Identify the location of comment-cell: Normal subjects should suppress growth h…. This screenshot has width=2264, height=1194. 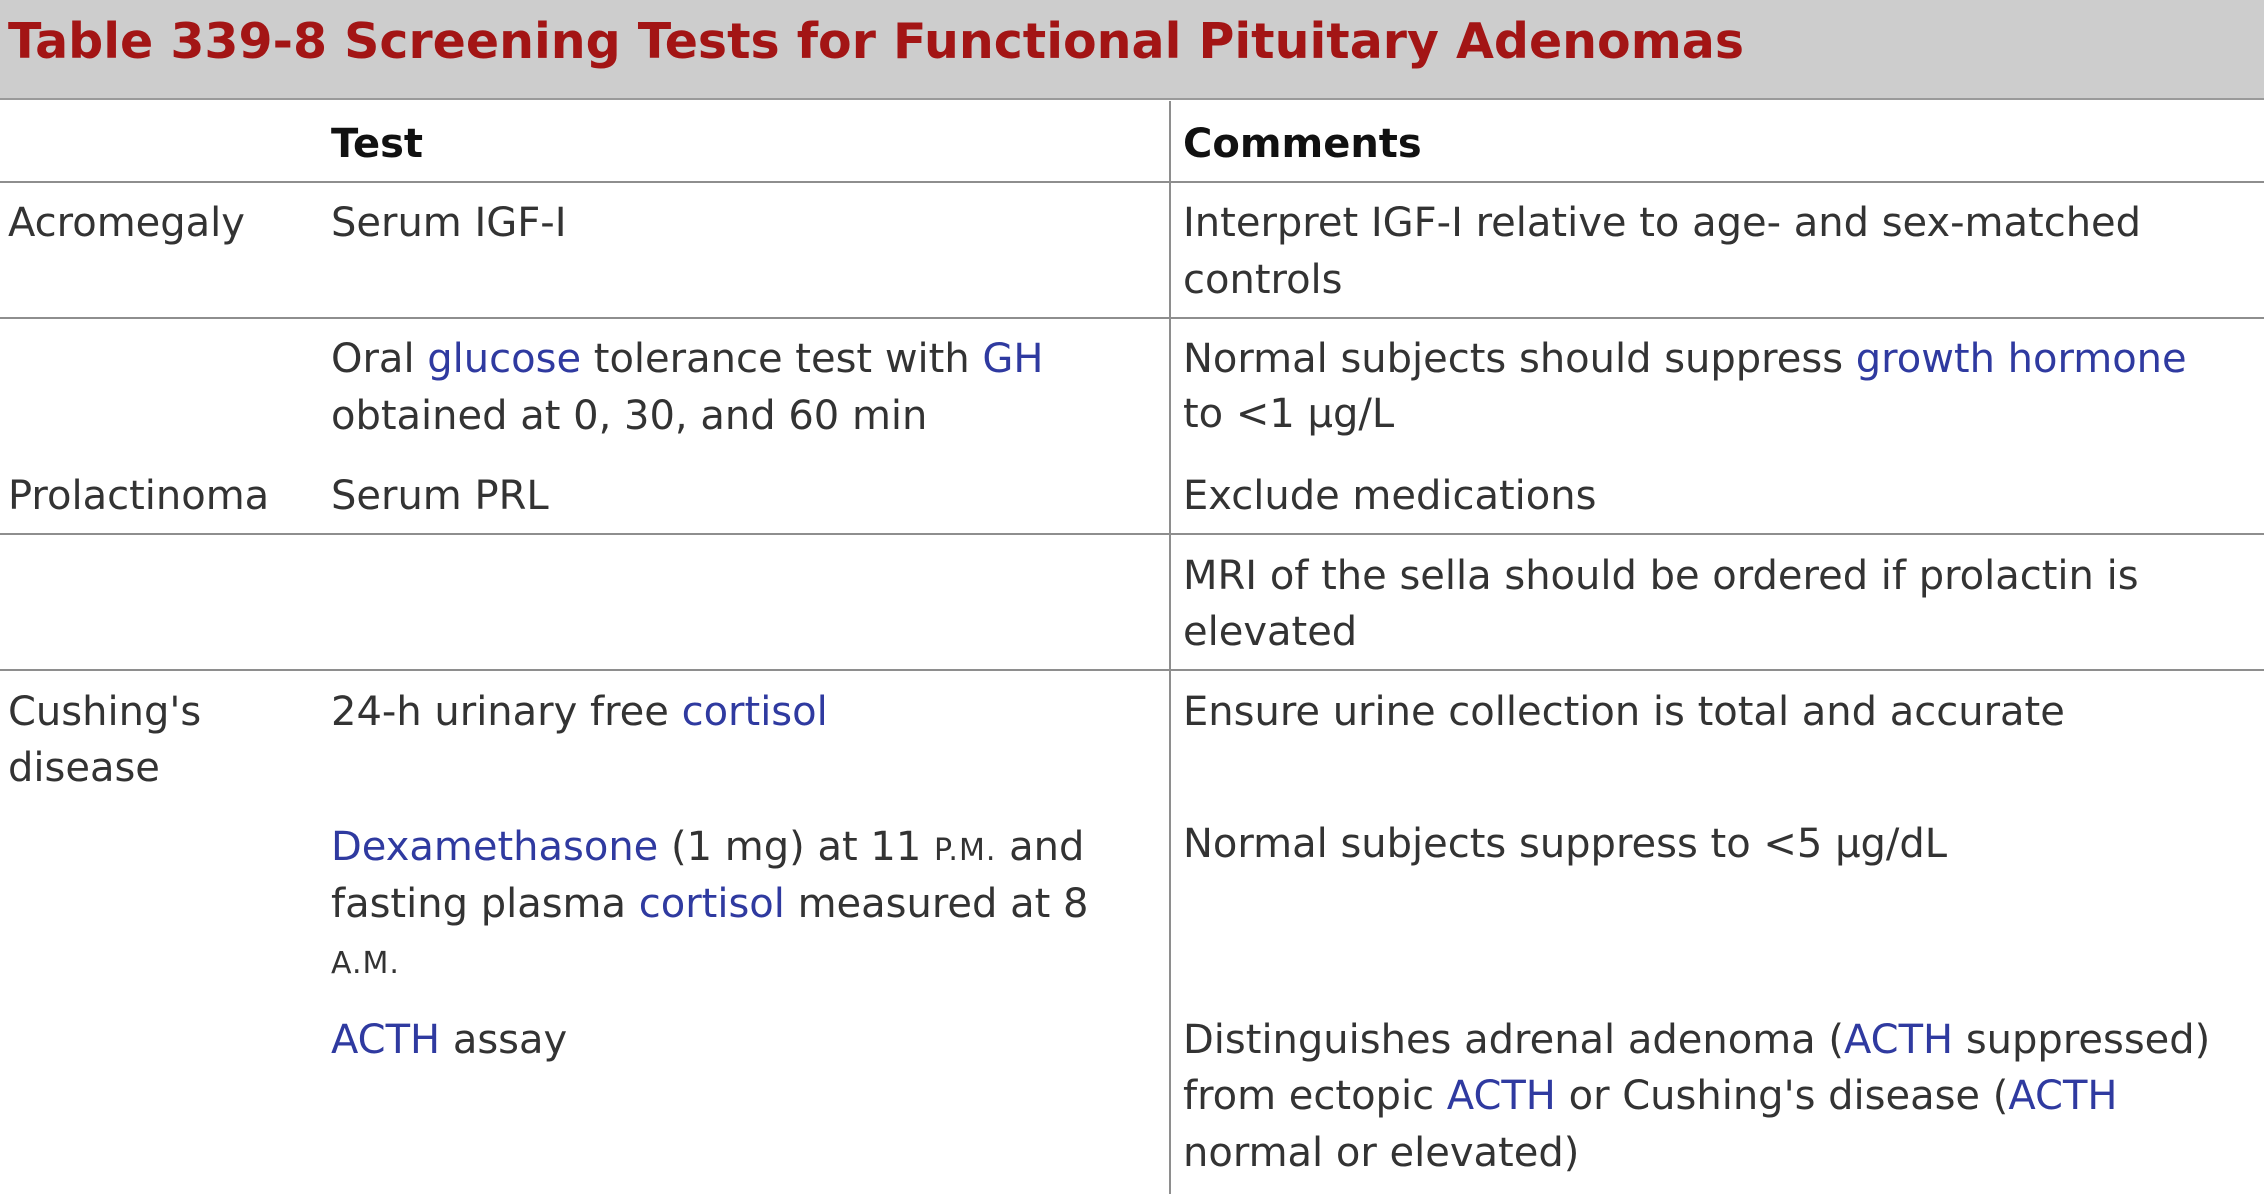
(1685, 359).